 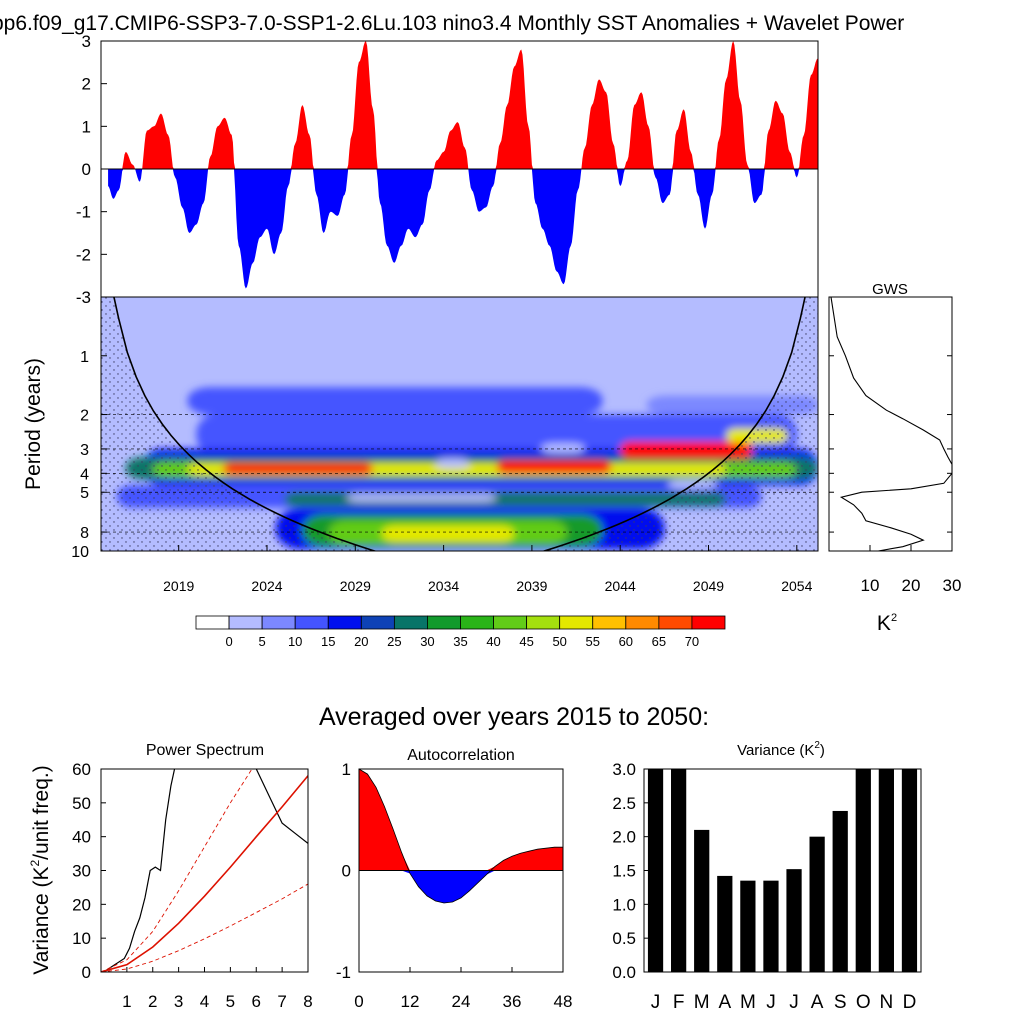 What do you see at coordinates (460, 632) in the screenshot?
I see `colorbar: 0 5 10 15 20 25 30 35 40 45 50 55 60 65 70` at bounding box center [460, 632].